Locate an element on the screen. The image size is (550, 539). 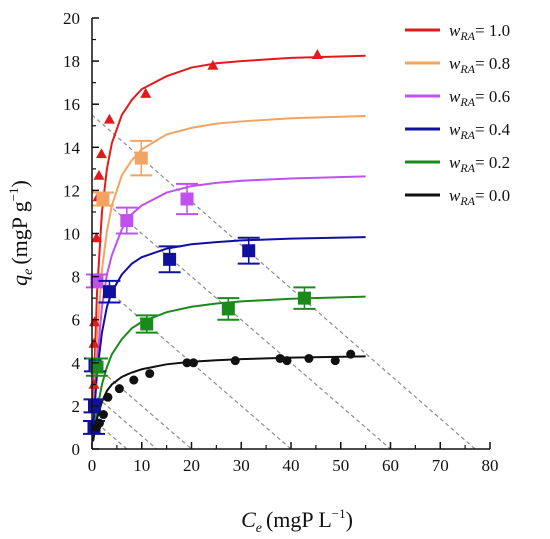
x-tick-label-40: 40 is located at coordinates (291, 465).